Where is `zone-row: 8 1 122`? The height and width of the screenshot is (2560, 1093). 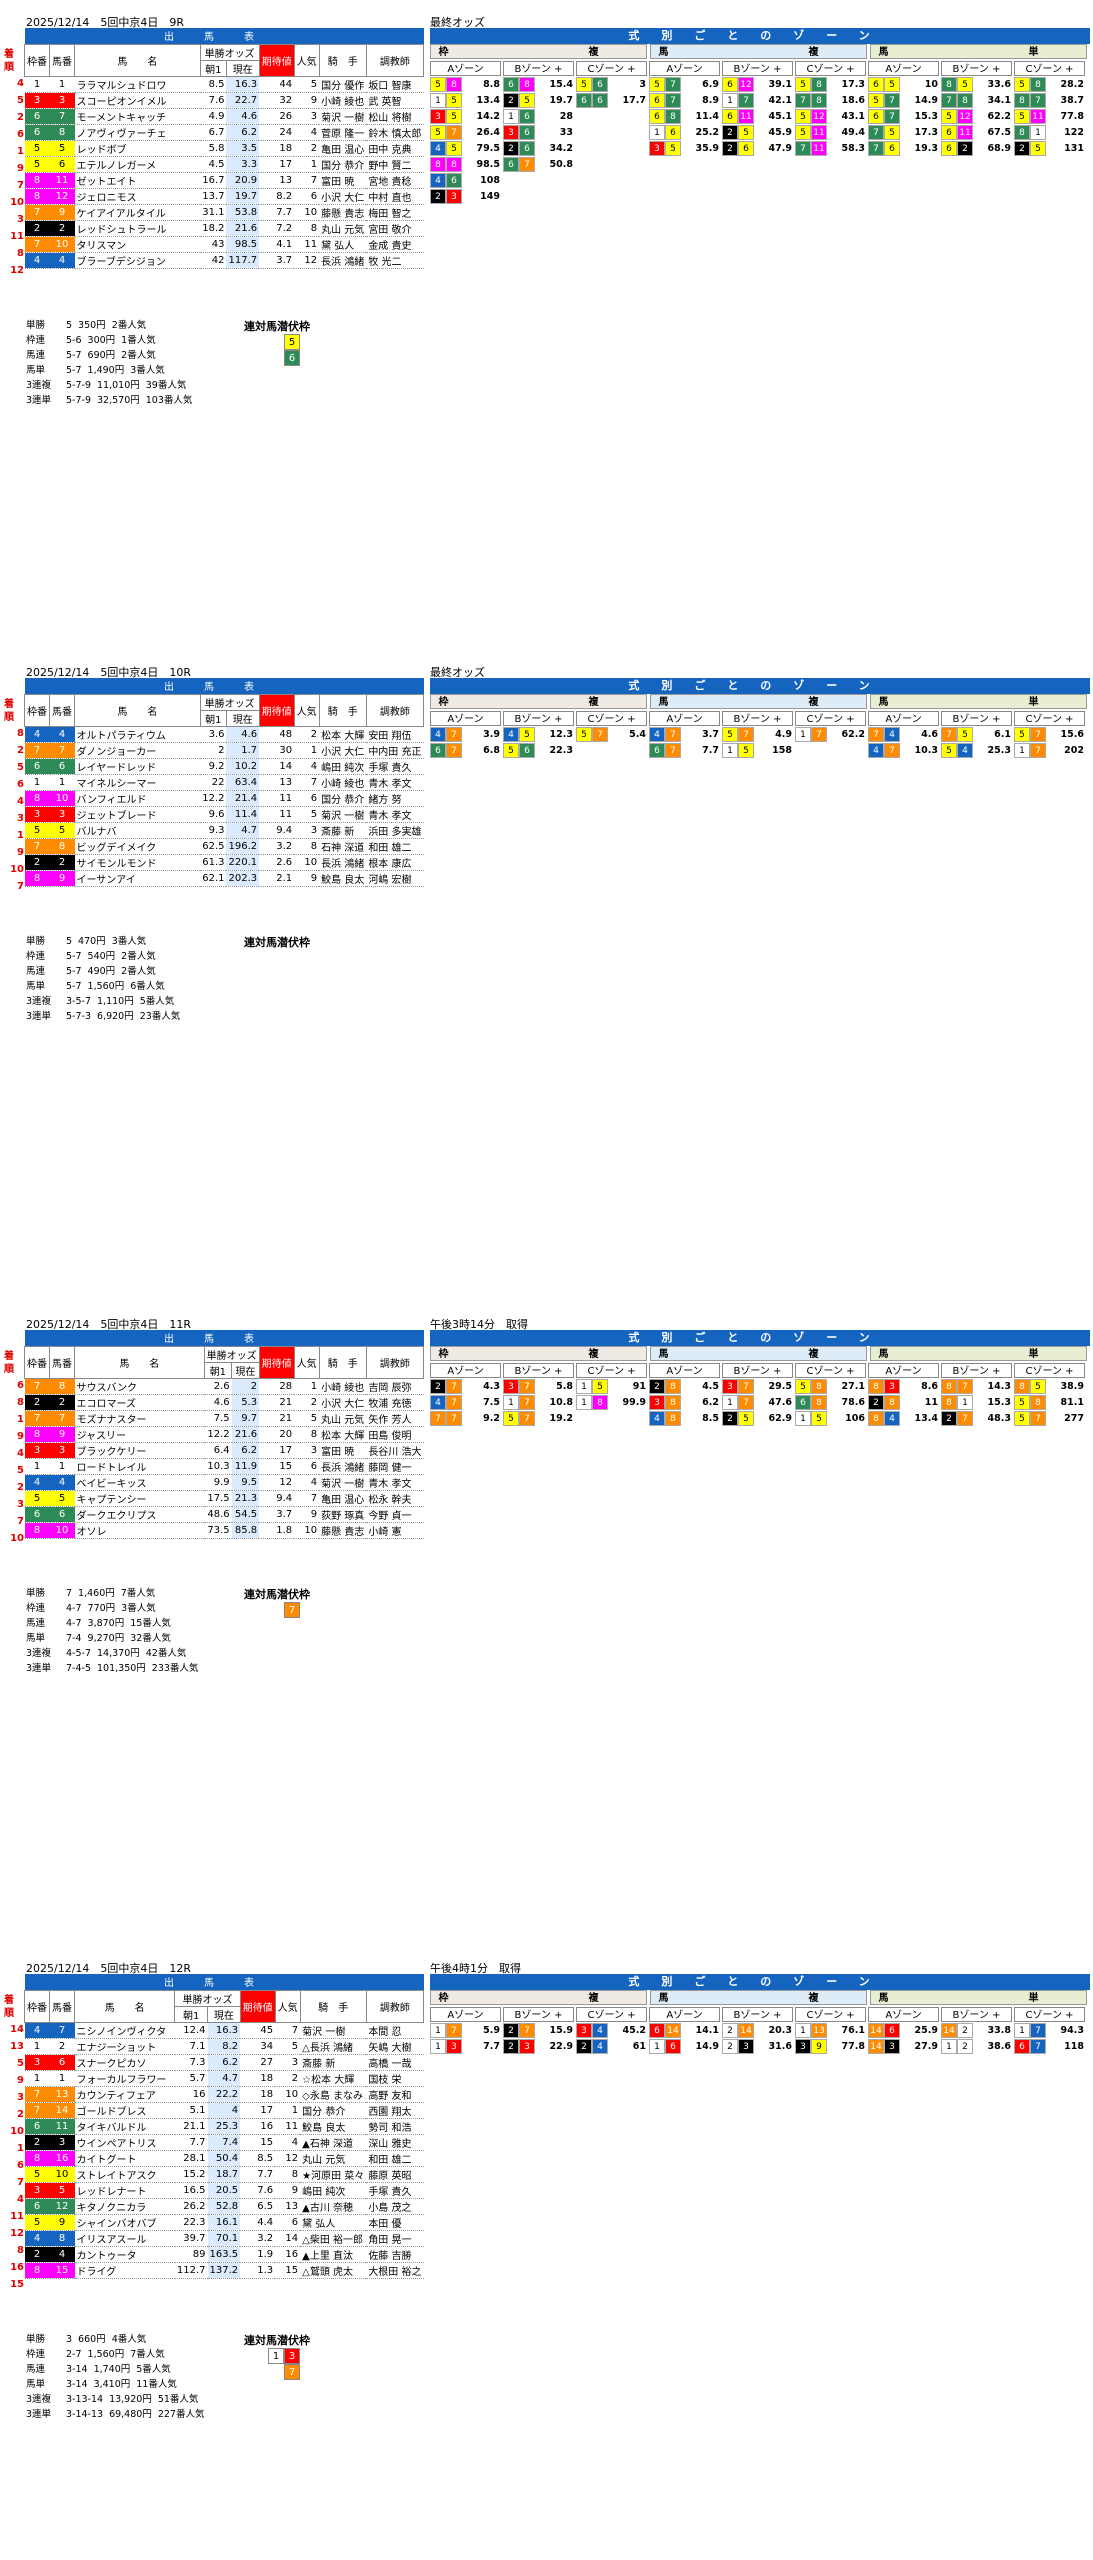 zone-row: 8 1 122 is located at coordinates (1050, 132).